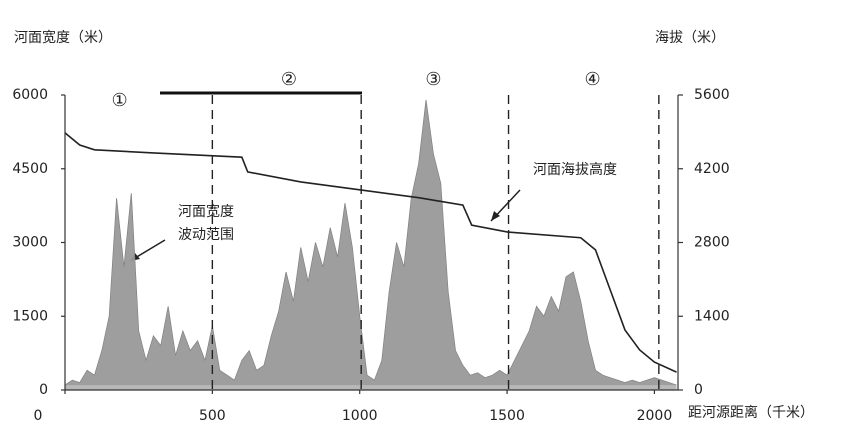 This screenshot has width=843, height=440. I want to click on section-label: ③, so click(433, 79).